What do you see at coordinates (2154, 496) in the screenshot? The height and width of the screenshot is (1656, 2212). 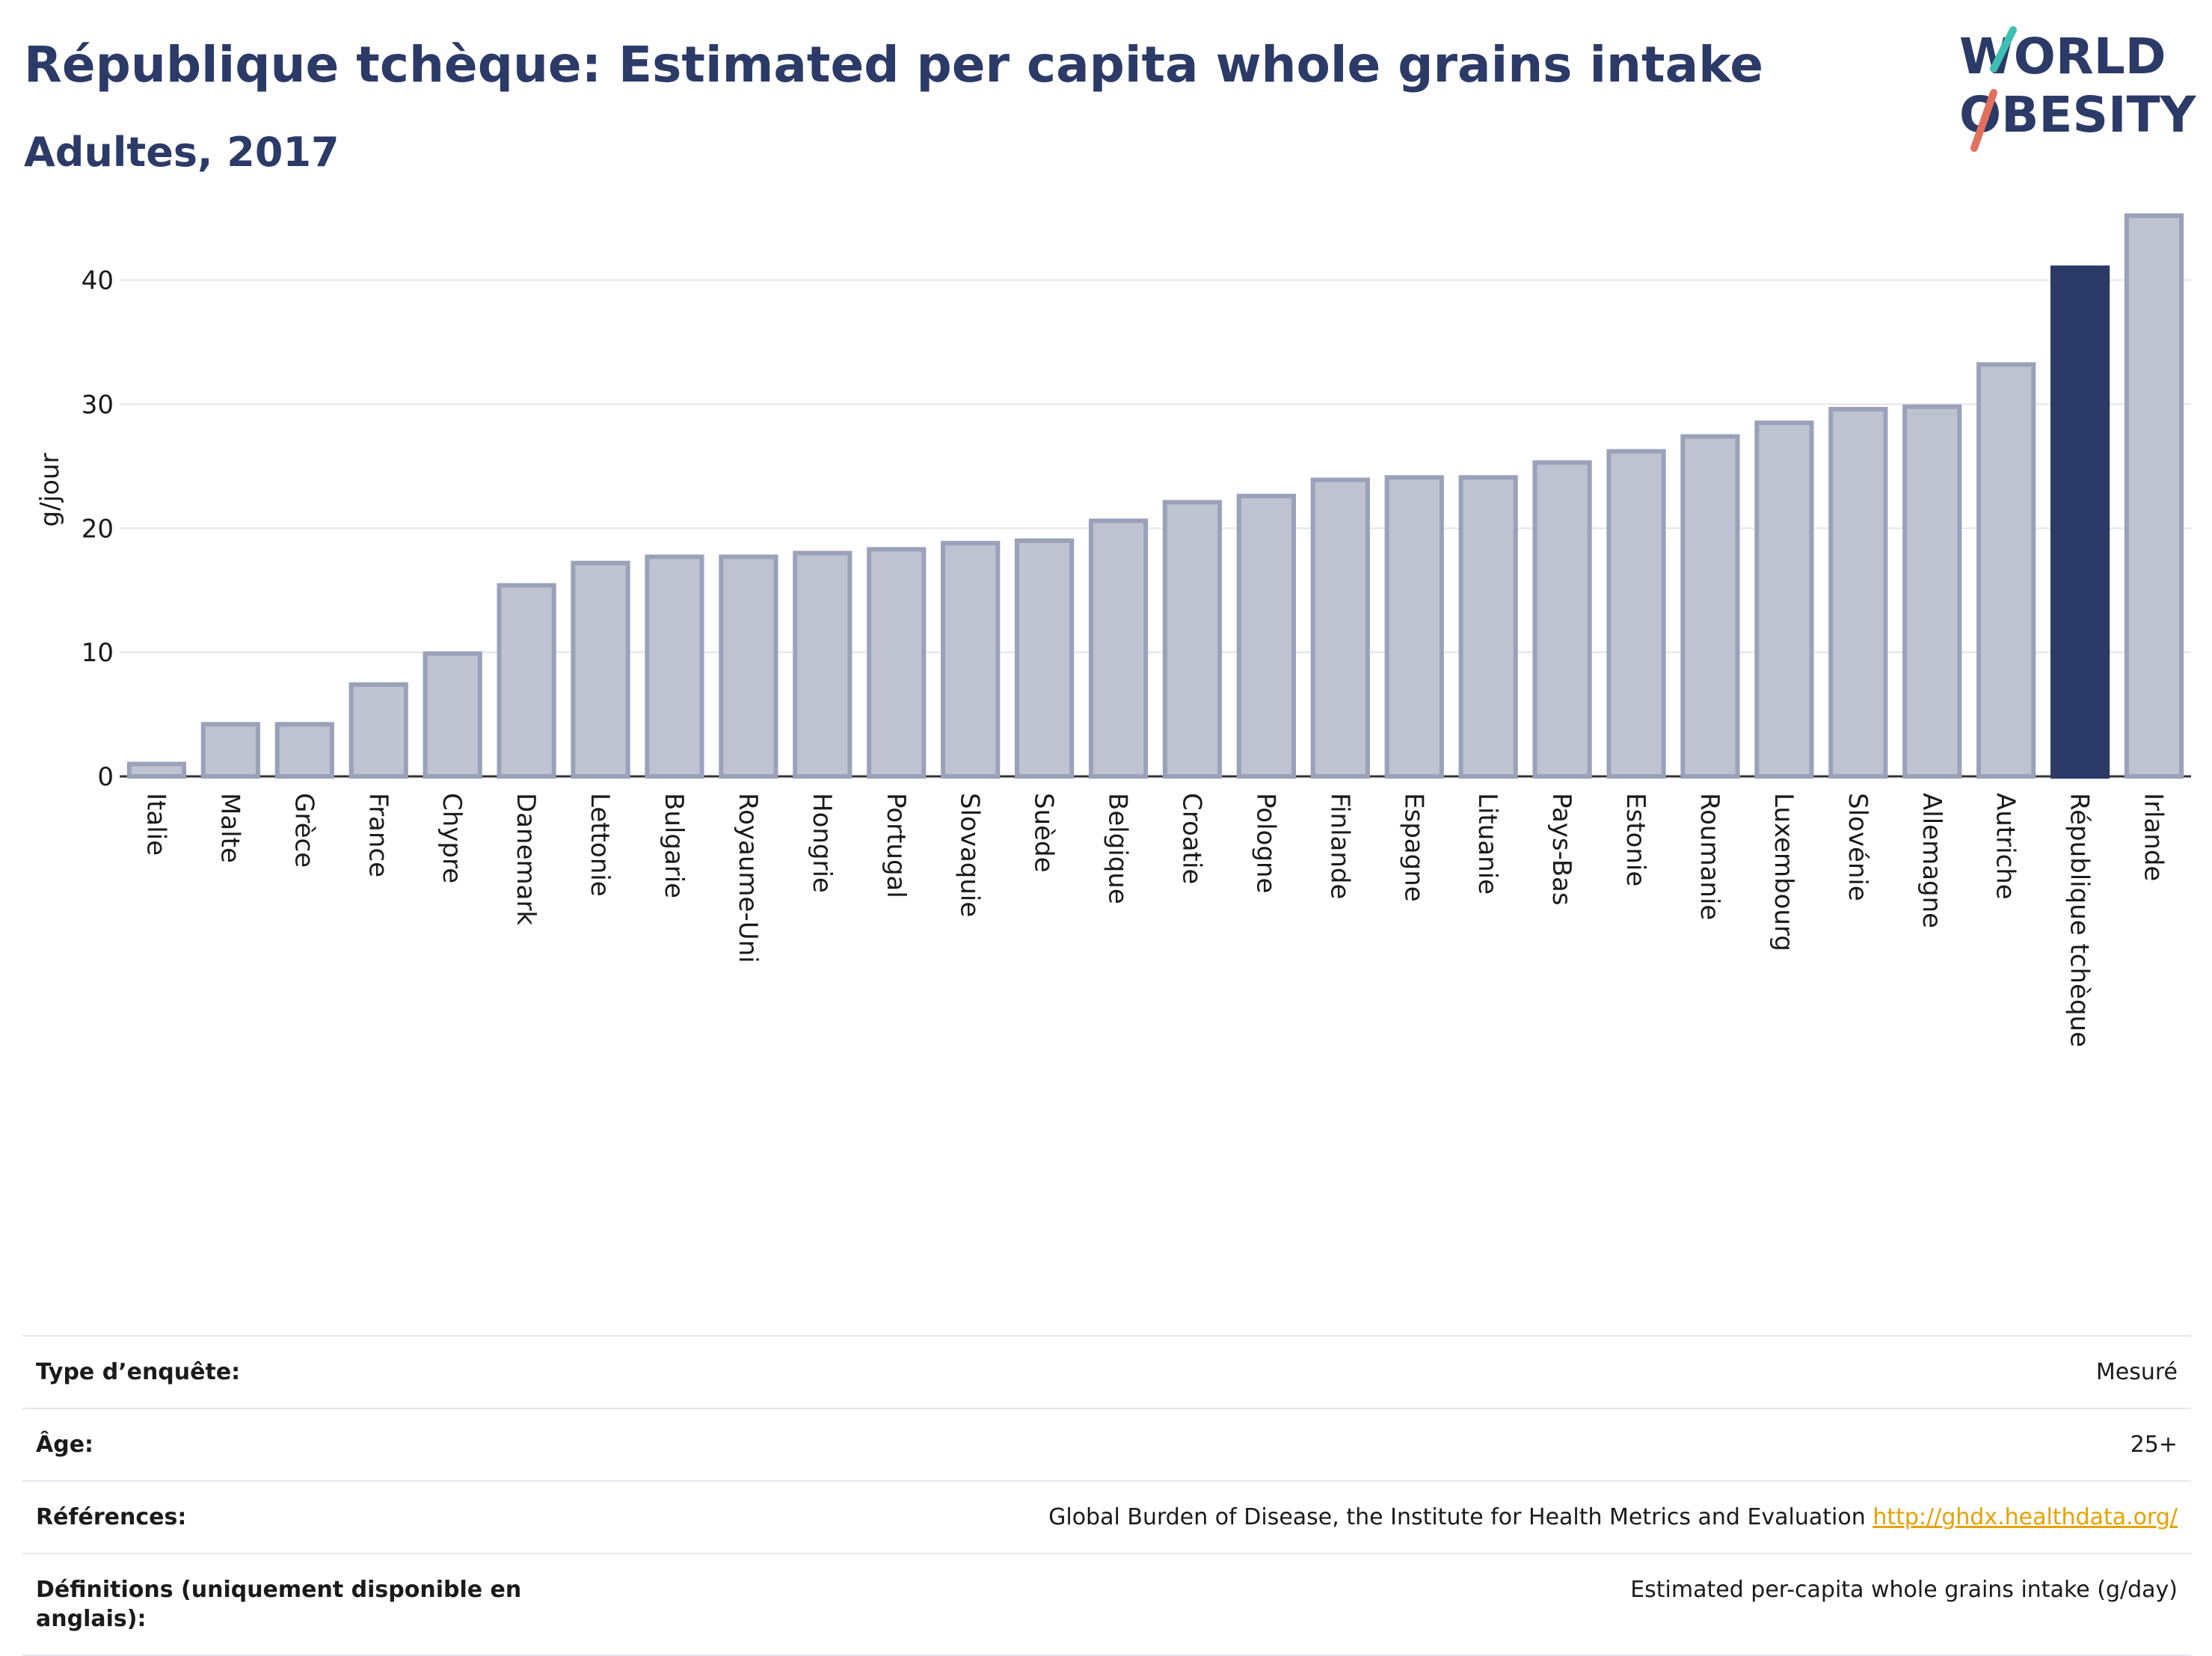 I see `bar-irlande` at bounding box center [2154, 496].